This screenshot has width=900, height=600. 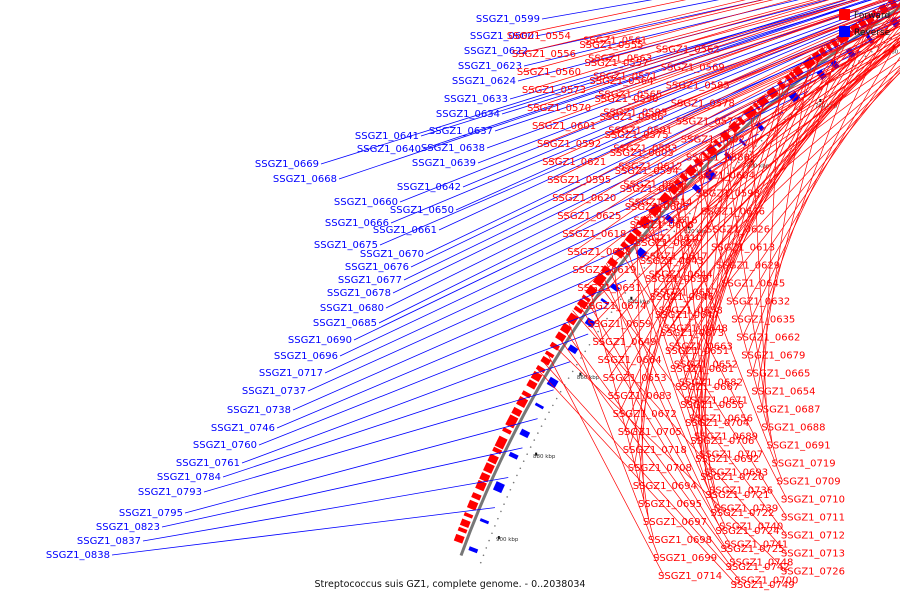 What do you see at coordinates (657, 207) in the screenshot?
I see `forward-gene-label: SSGZ1_0605` at bounding box center [657, 207].